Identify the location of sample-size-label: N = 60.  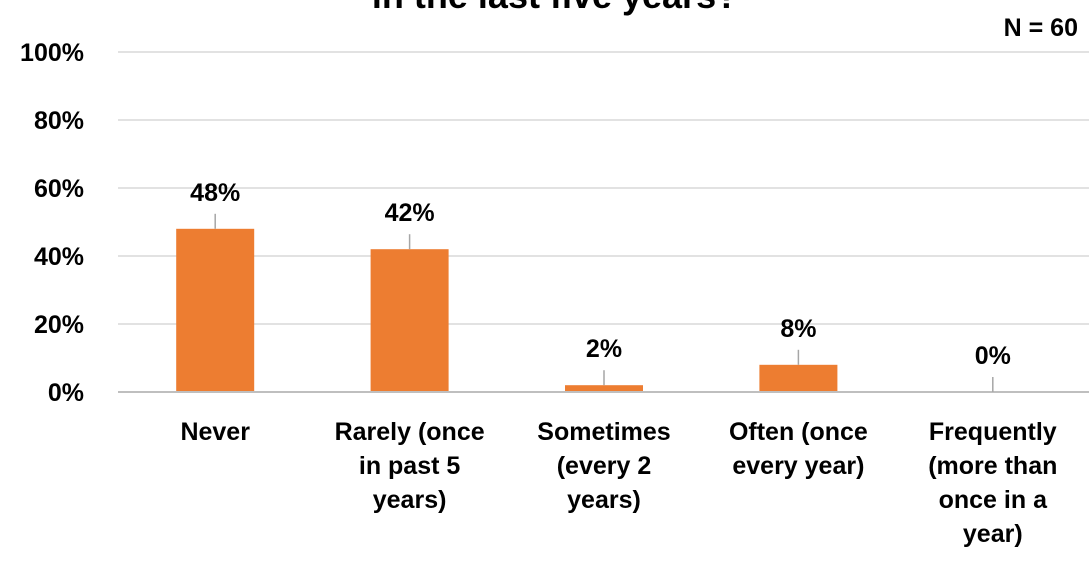
(1041, 28).